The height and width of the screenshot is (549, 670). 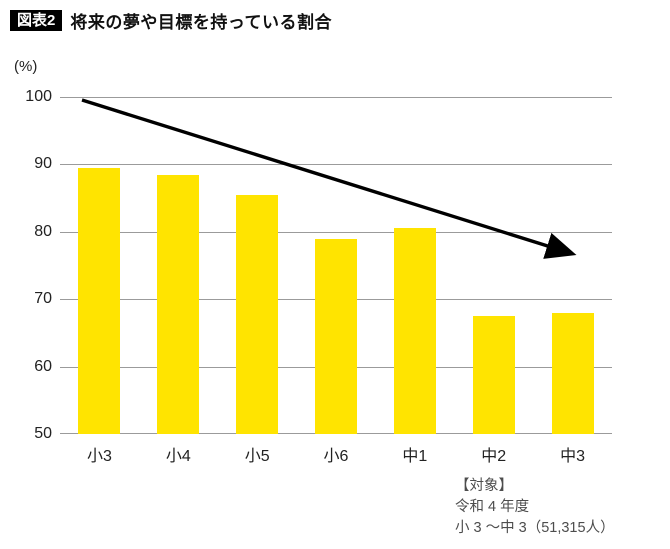 What do you see at coordinates (43, 366) in the screenshot?
I see `y-axis-tick-label: 60` at bounding box center [43, 366].